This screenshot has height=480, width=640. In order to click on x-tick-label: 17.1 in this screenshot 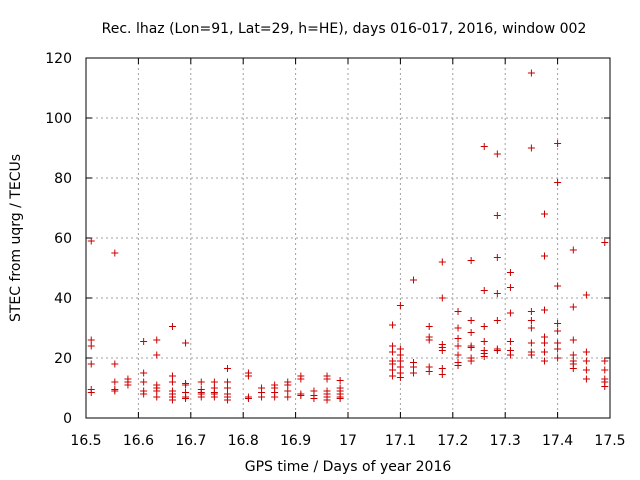, I will do `click(400, 441)`.